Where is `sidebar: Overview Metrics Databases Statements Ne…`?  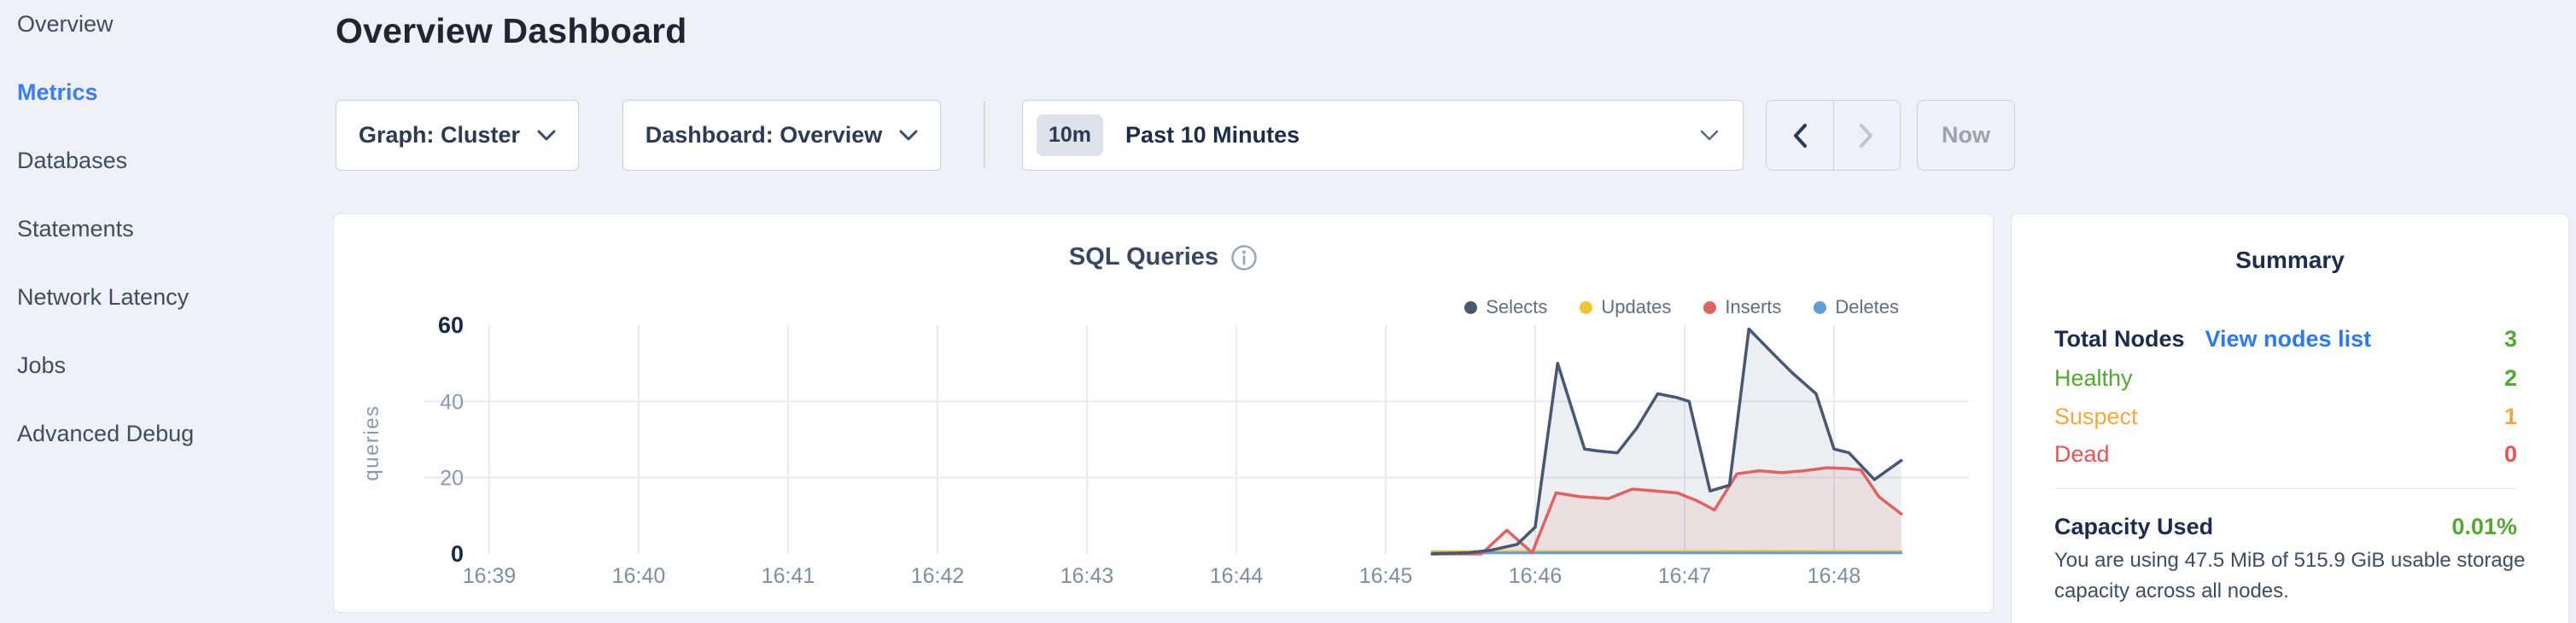 sidebar: Overview Metrics Databases Statements Ne… is located at coordinates (166, 311).